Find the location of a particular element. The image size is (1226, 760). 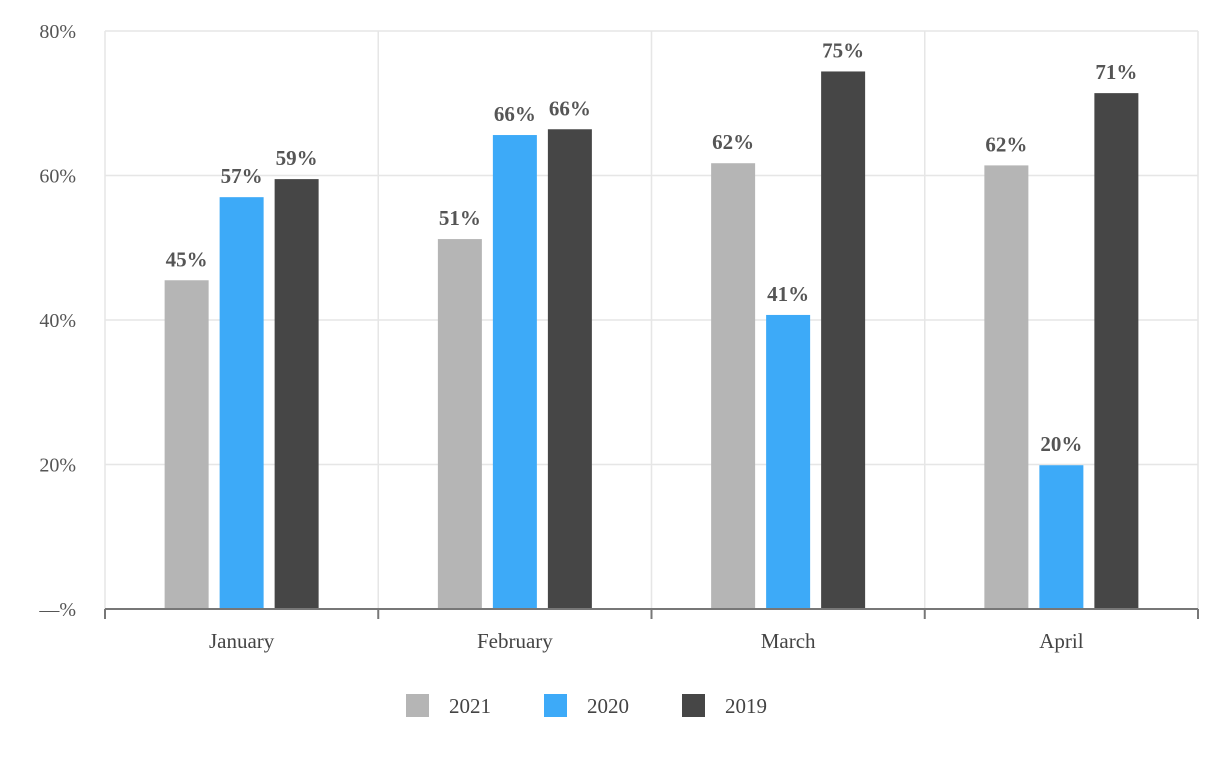

x-tick-label: January is located at coordinates (242, 641).